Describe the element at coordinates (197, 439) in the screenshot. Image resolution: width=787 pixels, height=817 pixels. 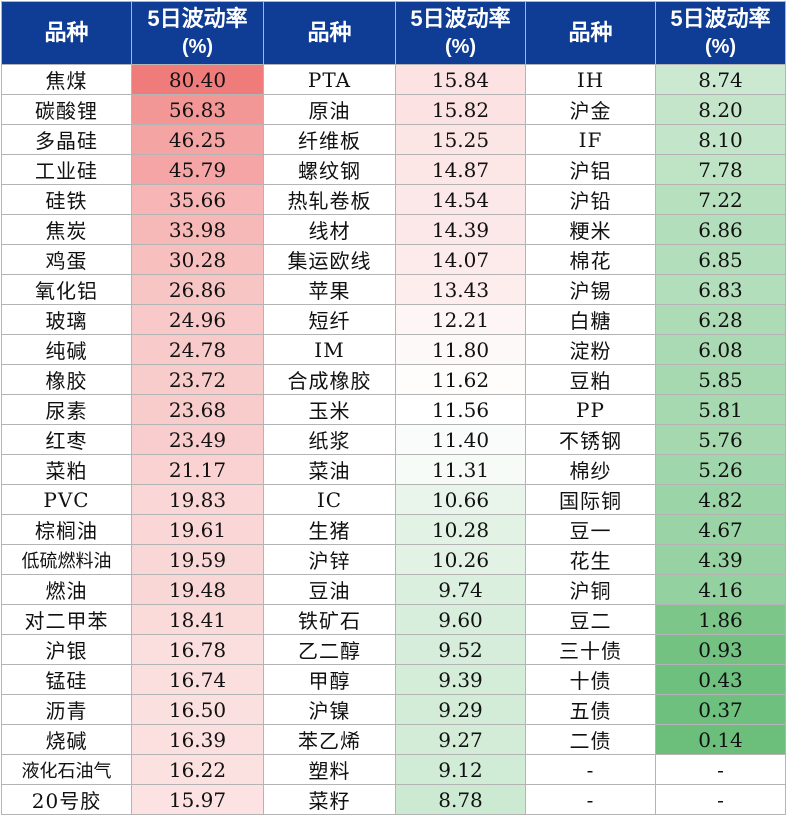
I see `volatility-value-cell: 23.49` at that location.